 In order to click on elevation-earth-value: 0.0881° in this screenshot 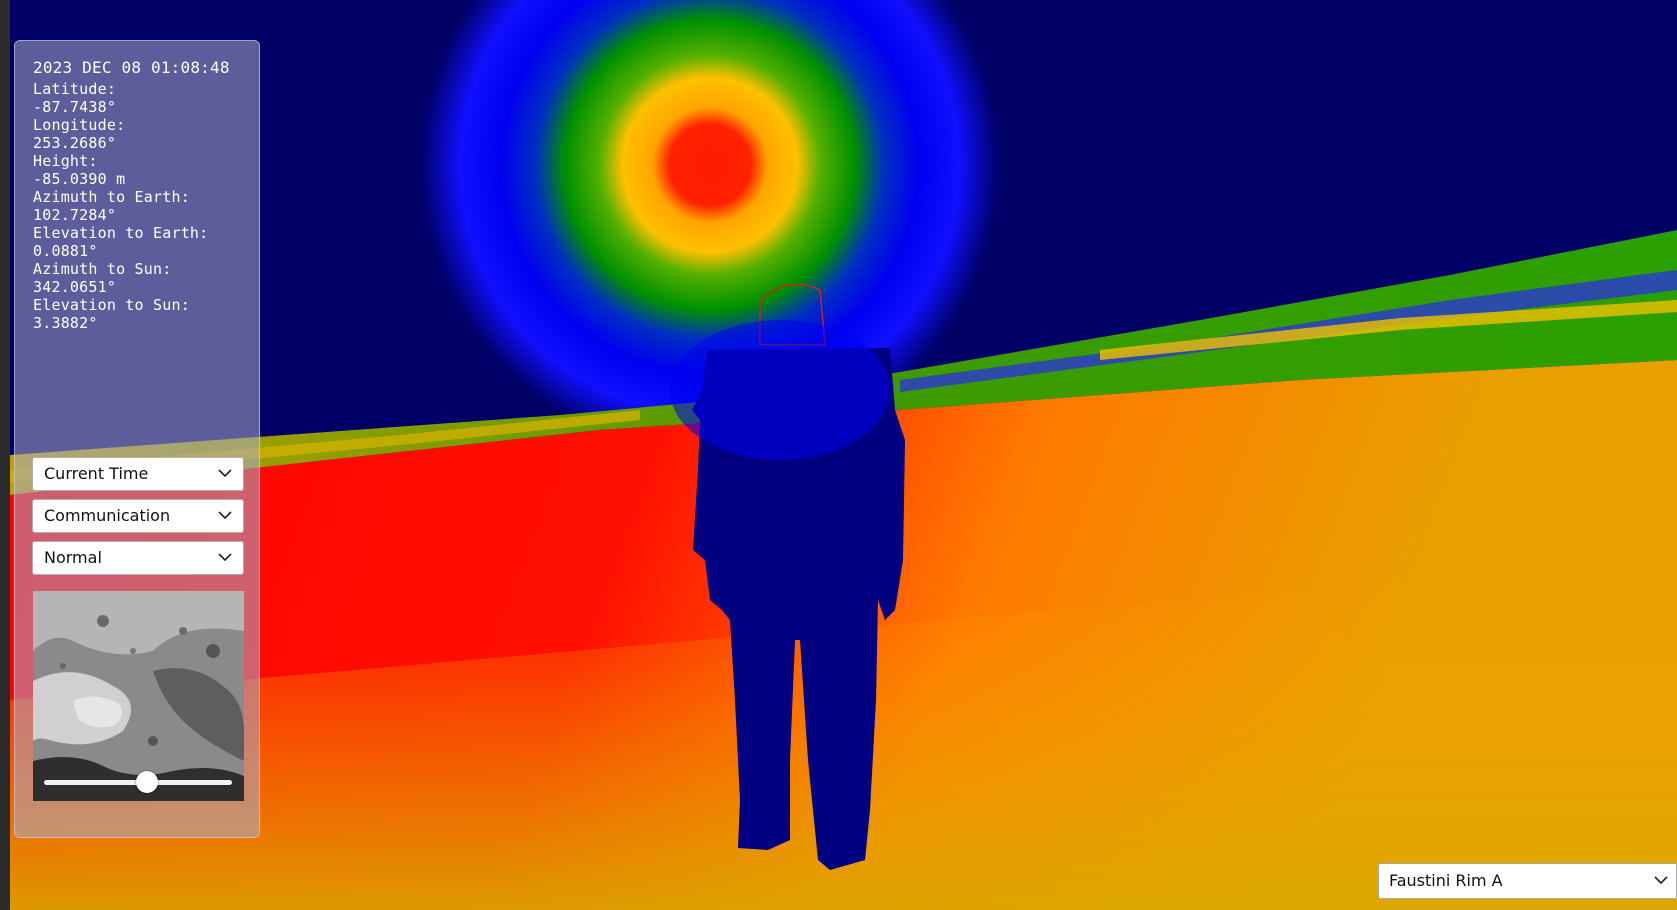, I will do `click(65, 251)`.